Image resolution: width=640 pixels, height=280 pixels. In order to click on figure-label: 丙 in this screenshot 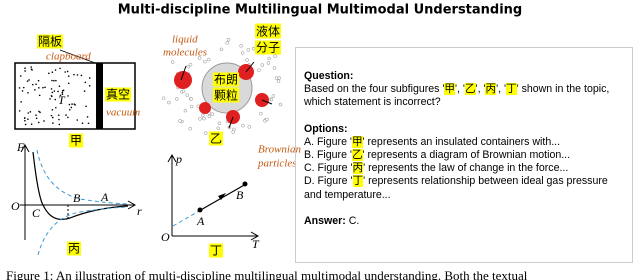, I will do `click(74, 249)`.